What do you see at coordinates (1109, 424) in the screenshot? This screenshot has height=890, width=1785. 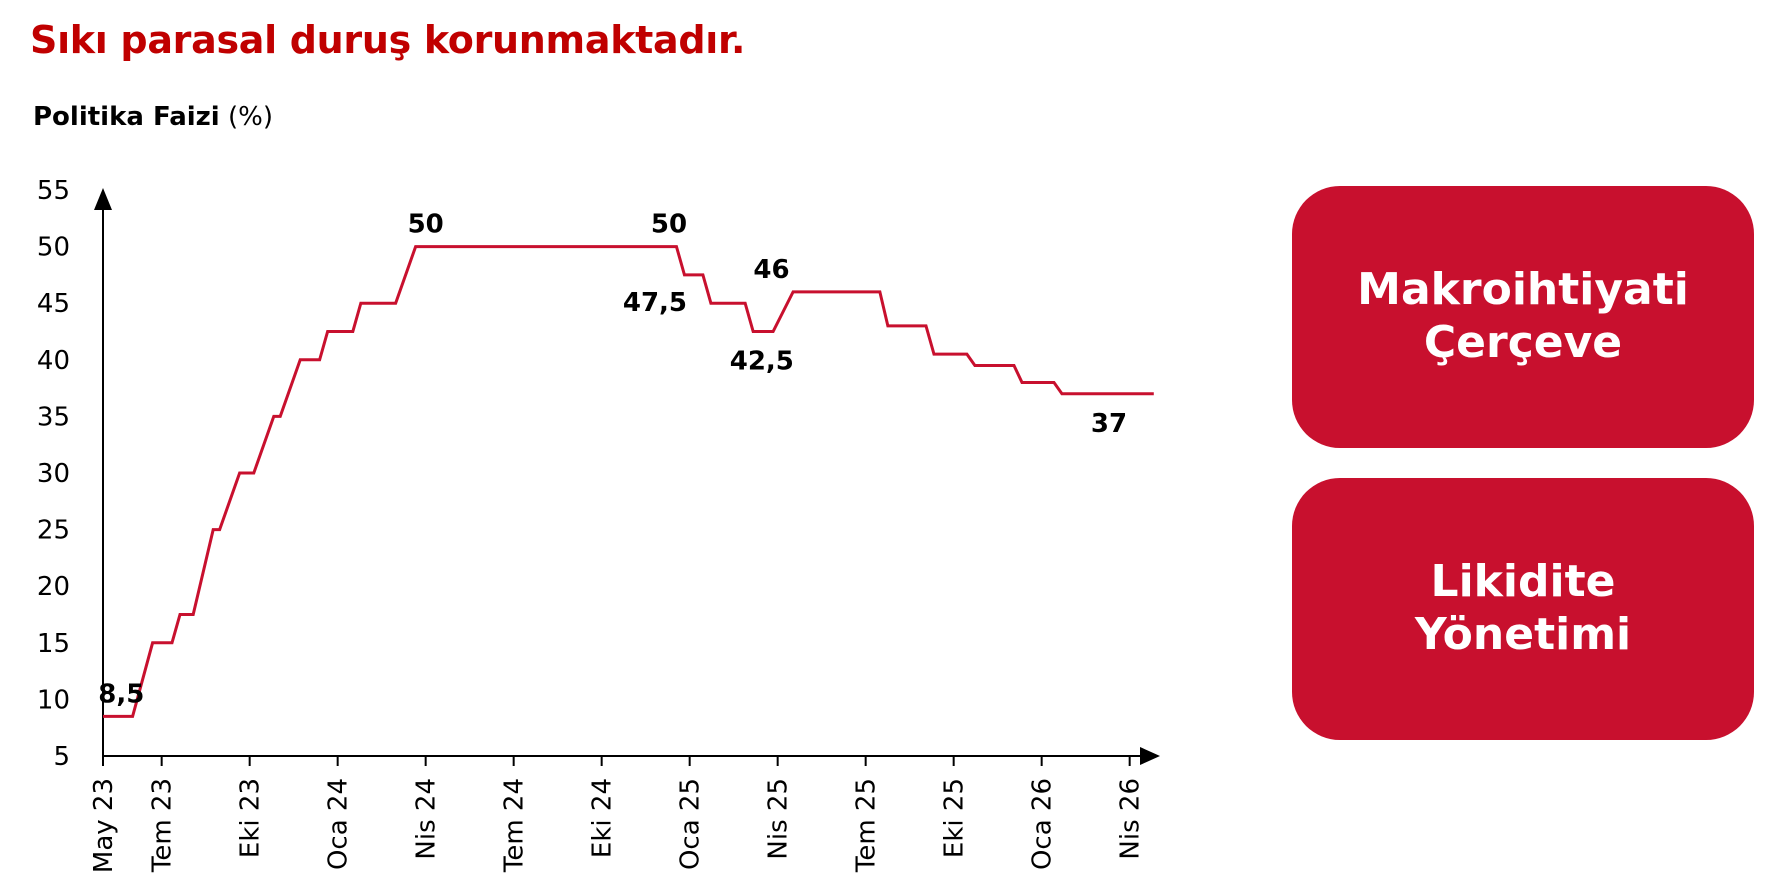 I see `data-label: 37` at bounding box center [1109, 424].